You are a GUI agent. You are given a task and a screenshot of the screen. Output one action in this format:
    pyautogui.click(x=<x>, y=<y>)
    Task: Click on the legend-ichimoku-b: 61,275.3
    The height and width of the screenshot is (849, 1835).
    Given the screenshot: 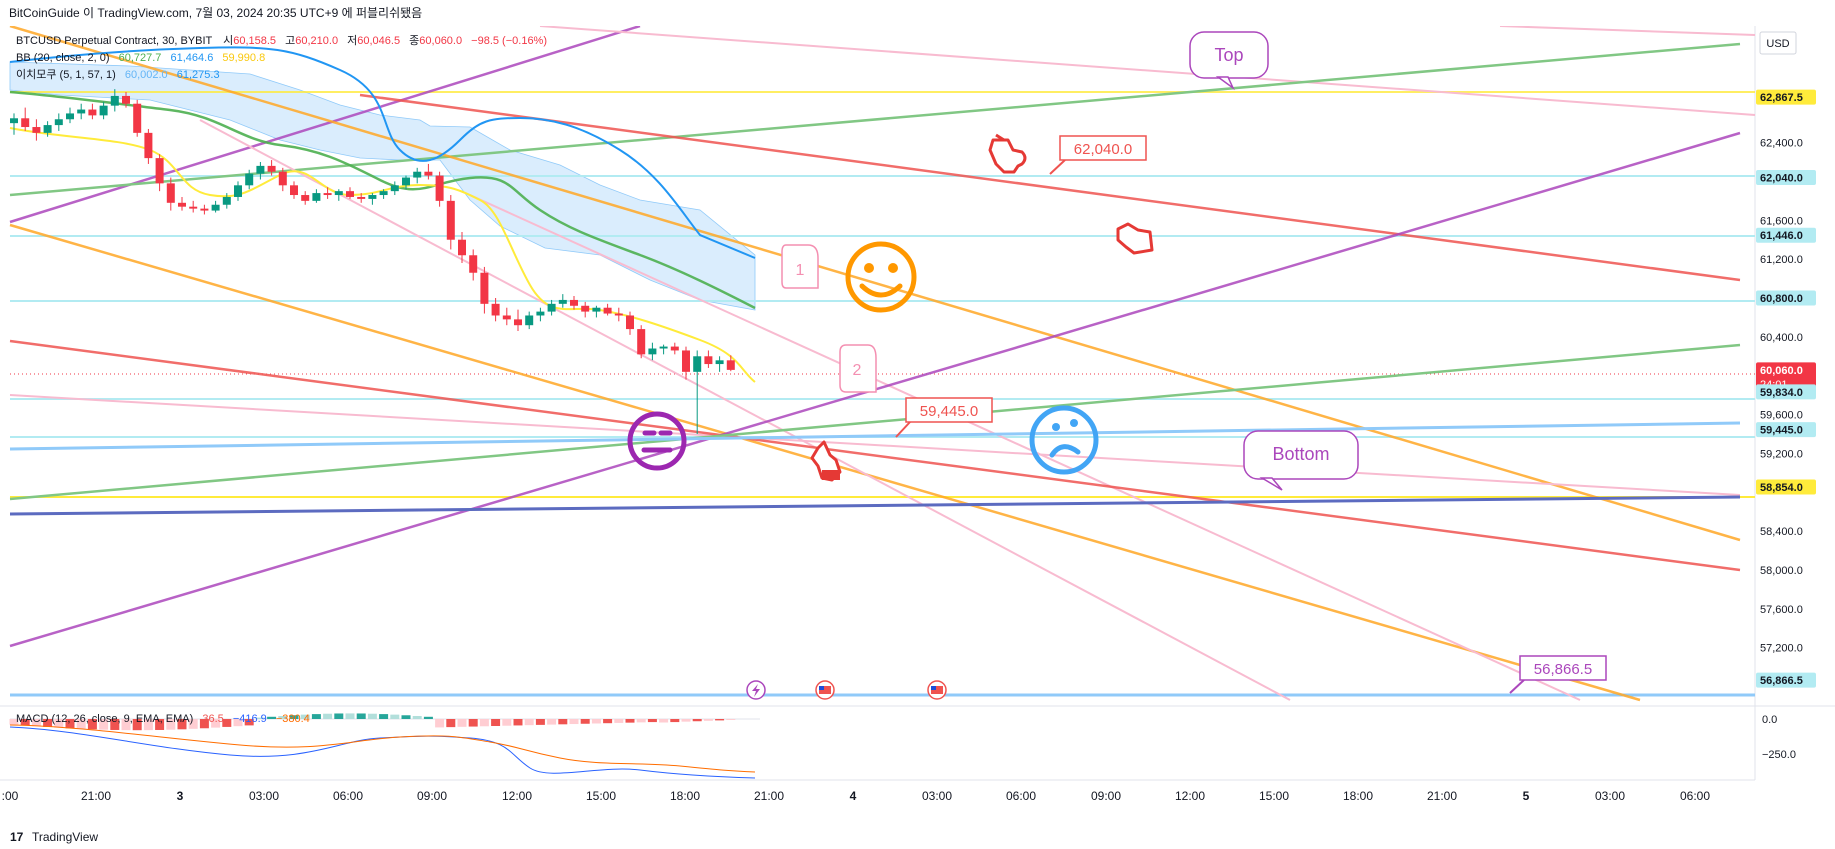 What is the action you would take?
    pyautogui.click(x=198, y=75)
    